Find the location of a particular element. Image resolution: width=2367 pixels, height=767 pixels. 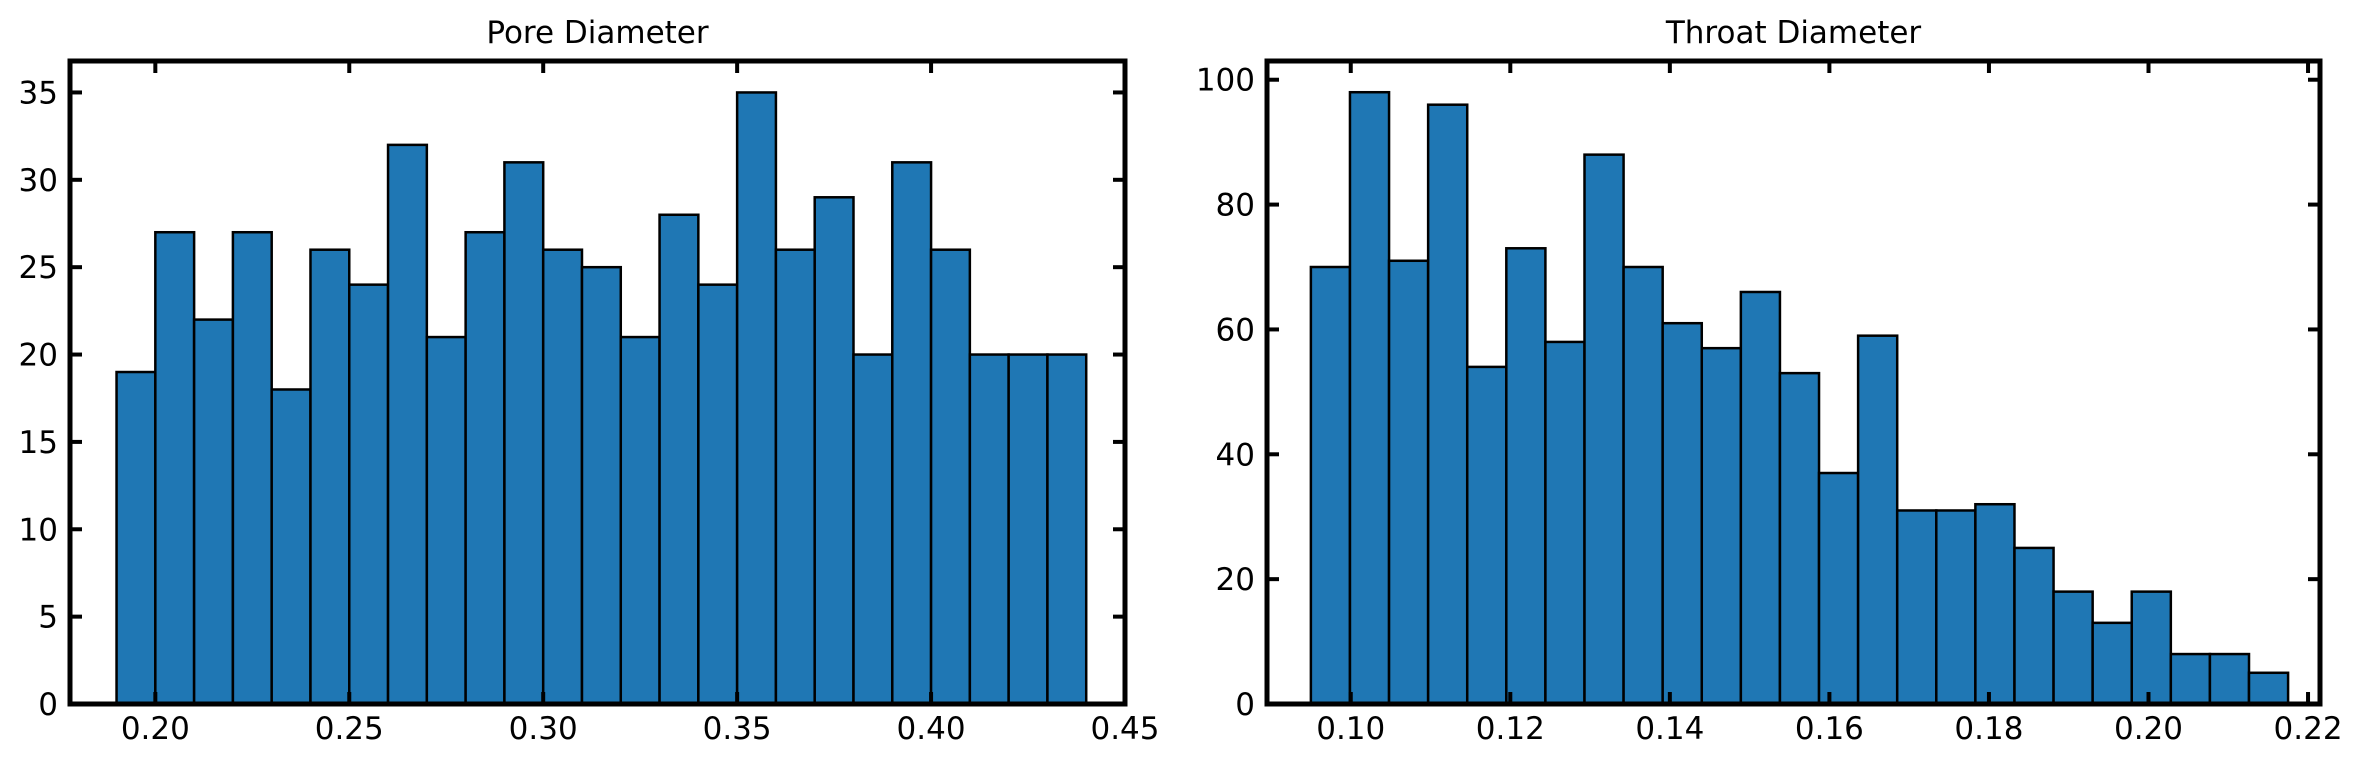

y-tick-label: 10 is located at coordinates (38, 530).